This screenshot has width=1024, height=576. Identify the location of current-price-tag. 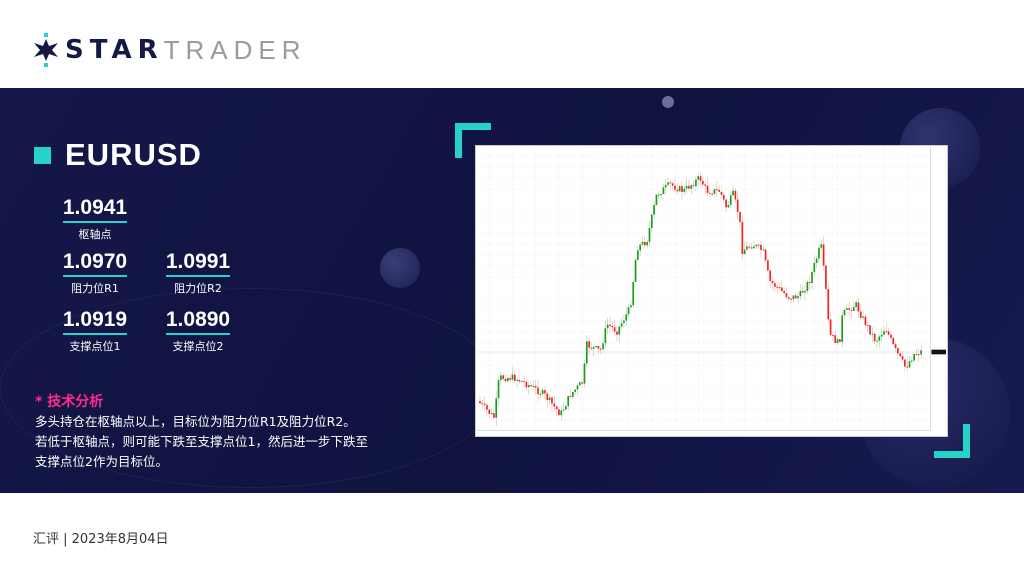
(939, 352).